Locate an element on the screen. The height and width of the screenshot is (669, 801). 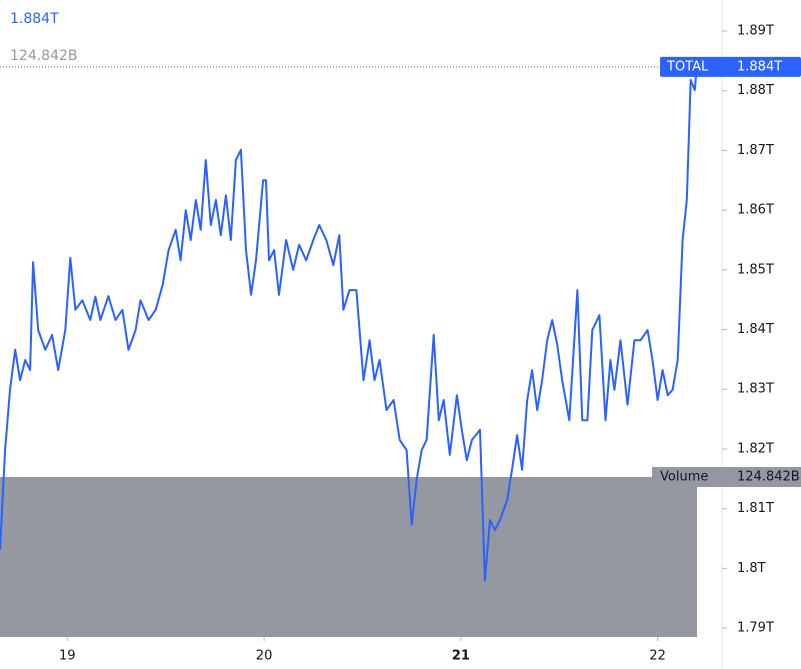
y-tick-label: 1.82T is located at coordinates (755, 448).